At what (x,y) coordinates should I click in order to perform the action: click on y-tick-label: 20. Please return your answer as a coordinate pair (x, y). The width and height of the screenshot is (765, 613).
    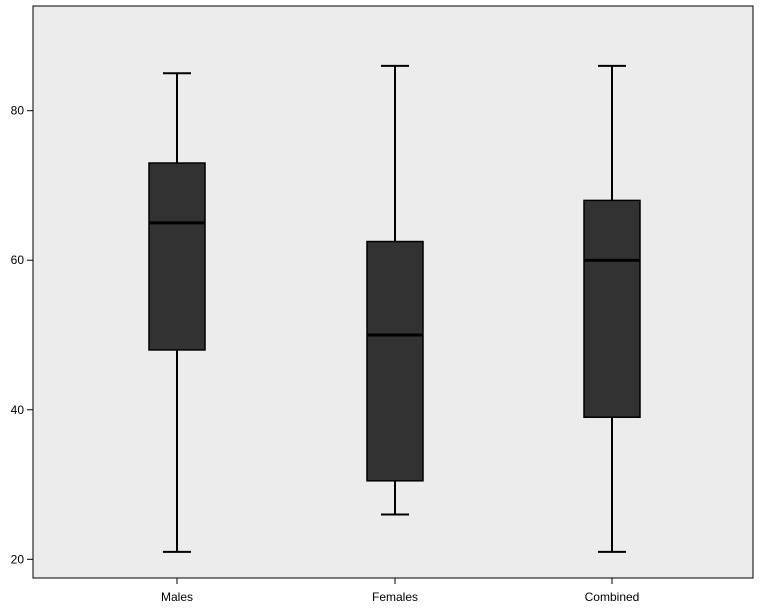
    Looking at the image, I should click on (18, 559).